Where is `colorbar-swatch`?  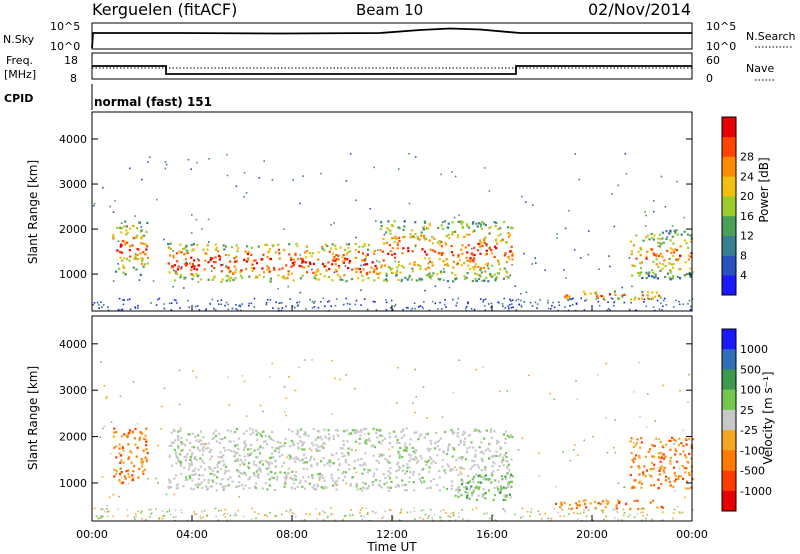 colorbar-swatch is located at coordinates (729, 359).